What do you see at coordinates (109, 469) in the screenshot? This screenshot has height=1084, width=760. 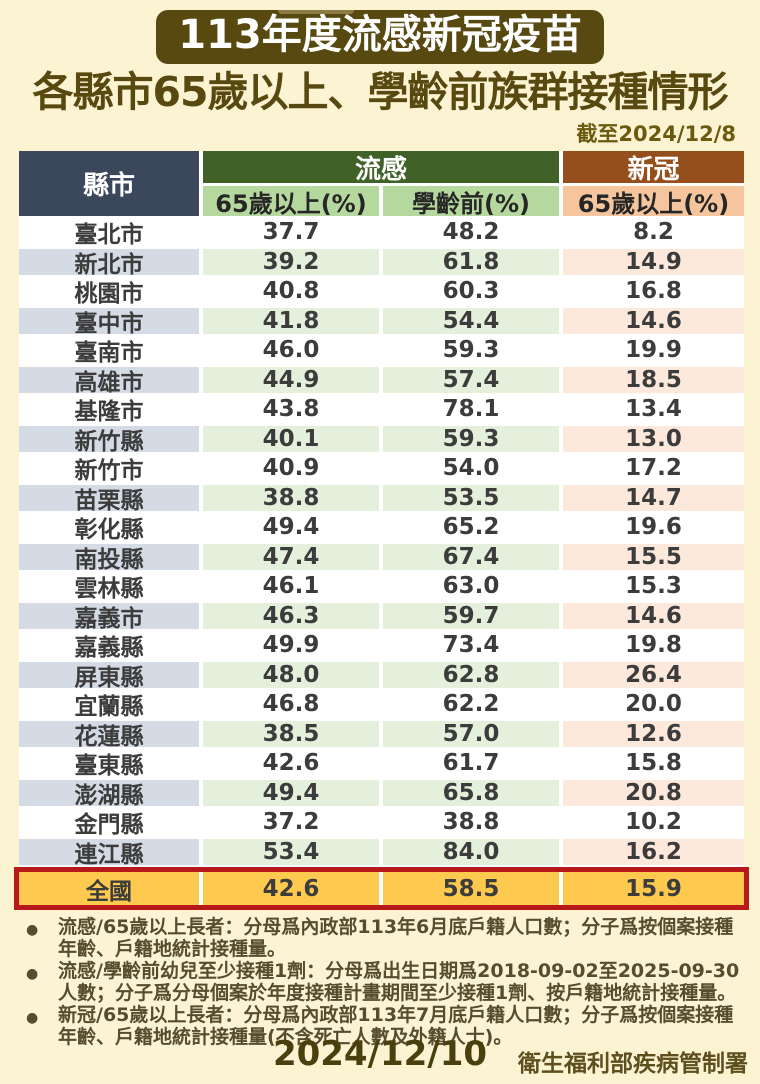 I see `county-cell: 新竹市` at bounding box center [109, 469].